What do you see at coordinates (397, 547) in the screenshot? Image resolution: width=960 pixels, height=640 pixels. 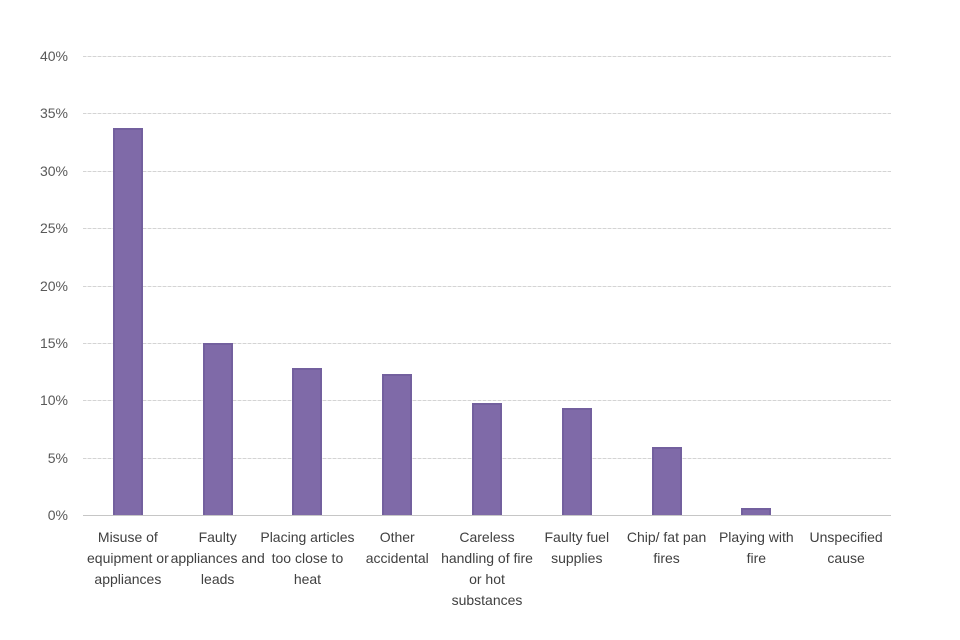 I see `x-axis-category-label: Other accidental` at bounding box center [397, 547].